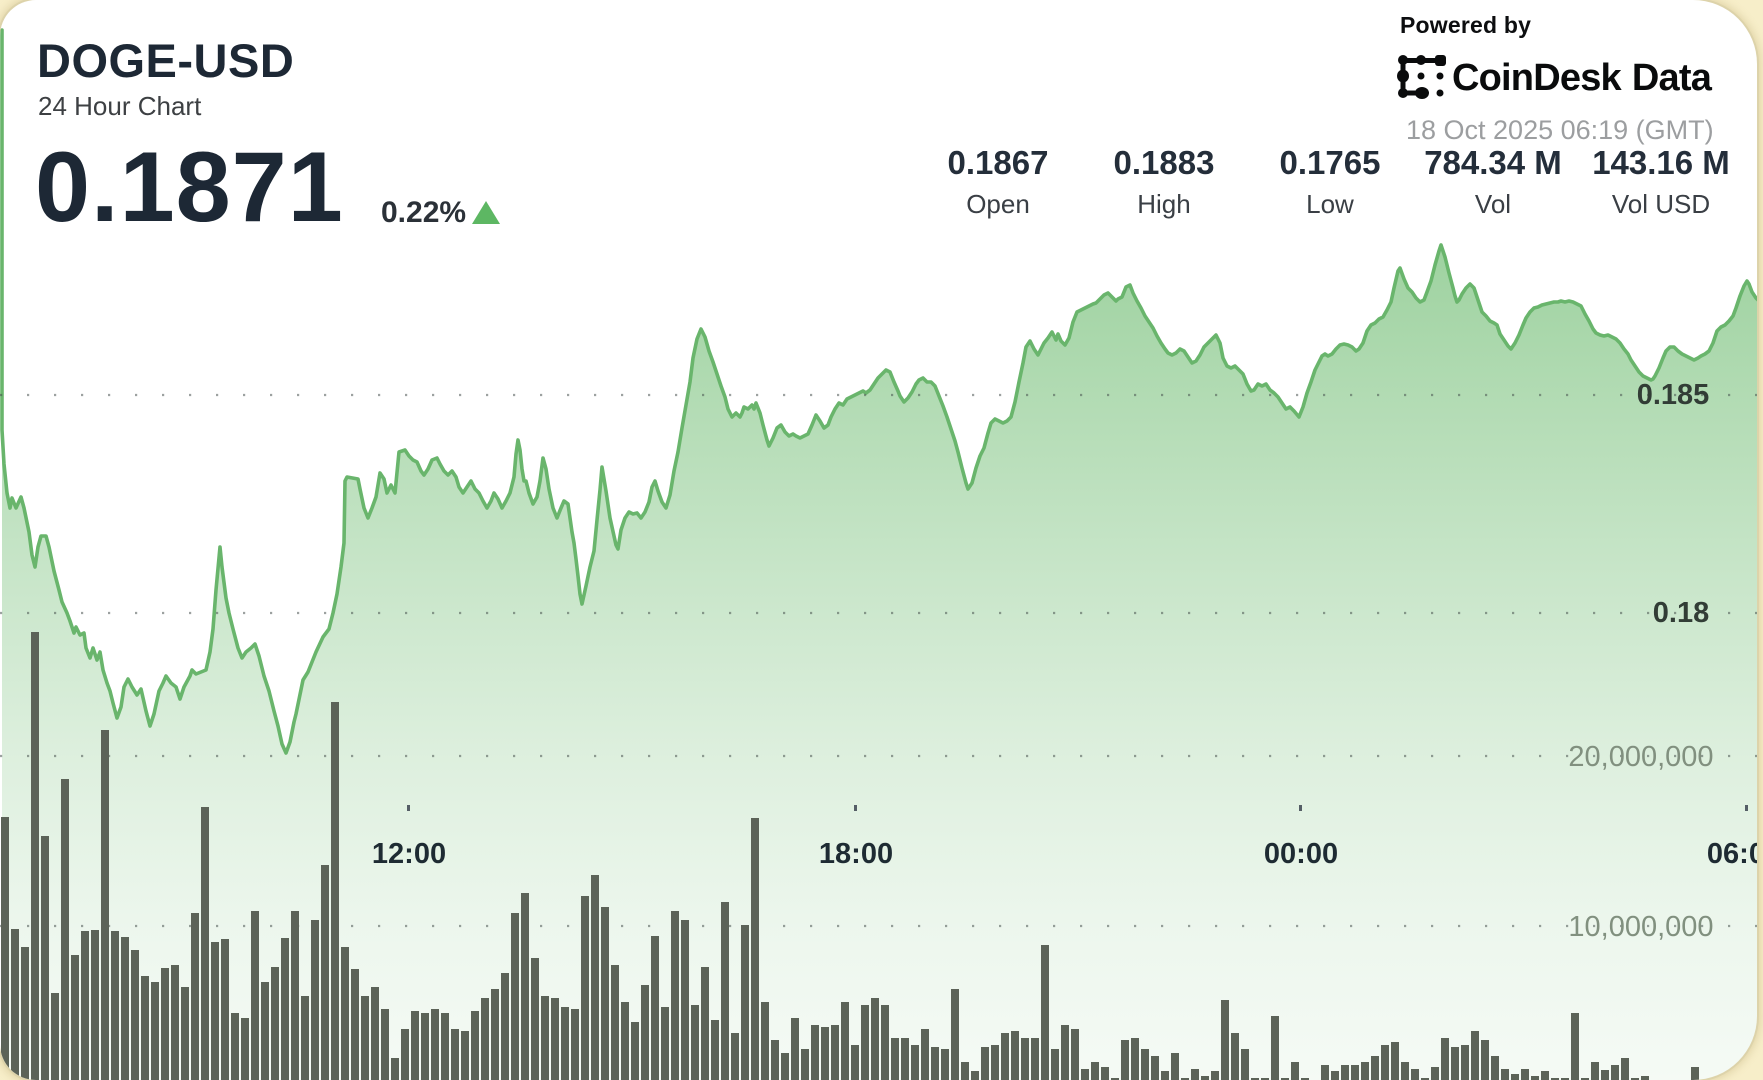  Describe the element at coordinates (1732, 854) in the screenshot. I see `svg-text: 06:00` at that location.